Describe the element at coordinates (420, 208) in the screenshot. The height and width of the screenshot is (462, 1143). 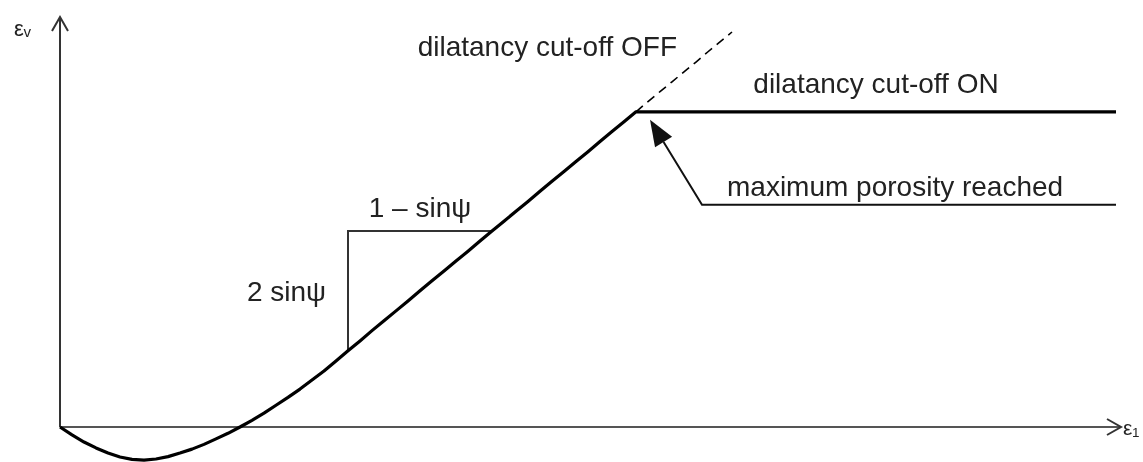
I see `annotation: 1 – sinψ` at that location.